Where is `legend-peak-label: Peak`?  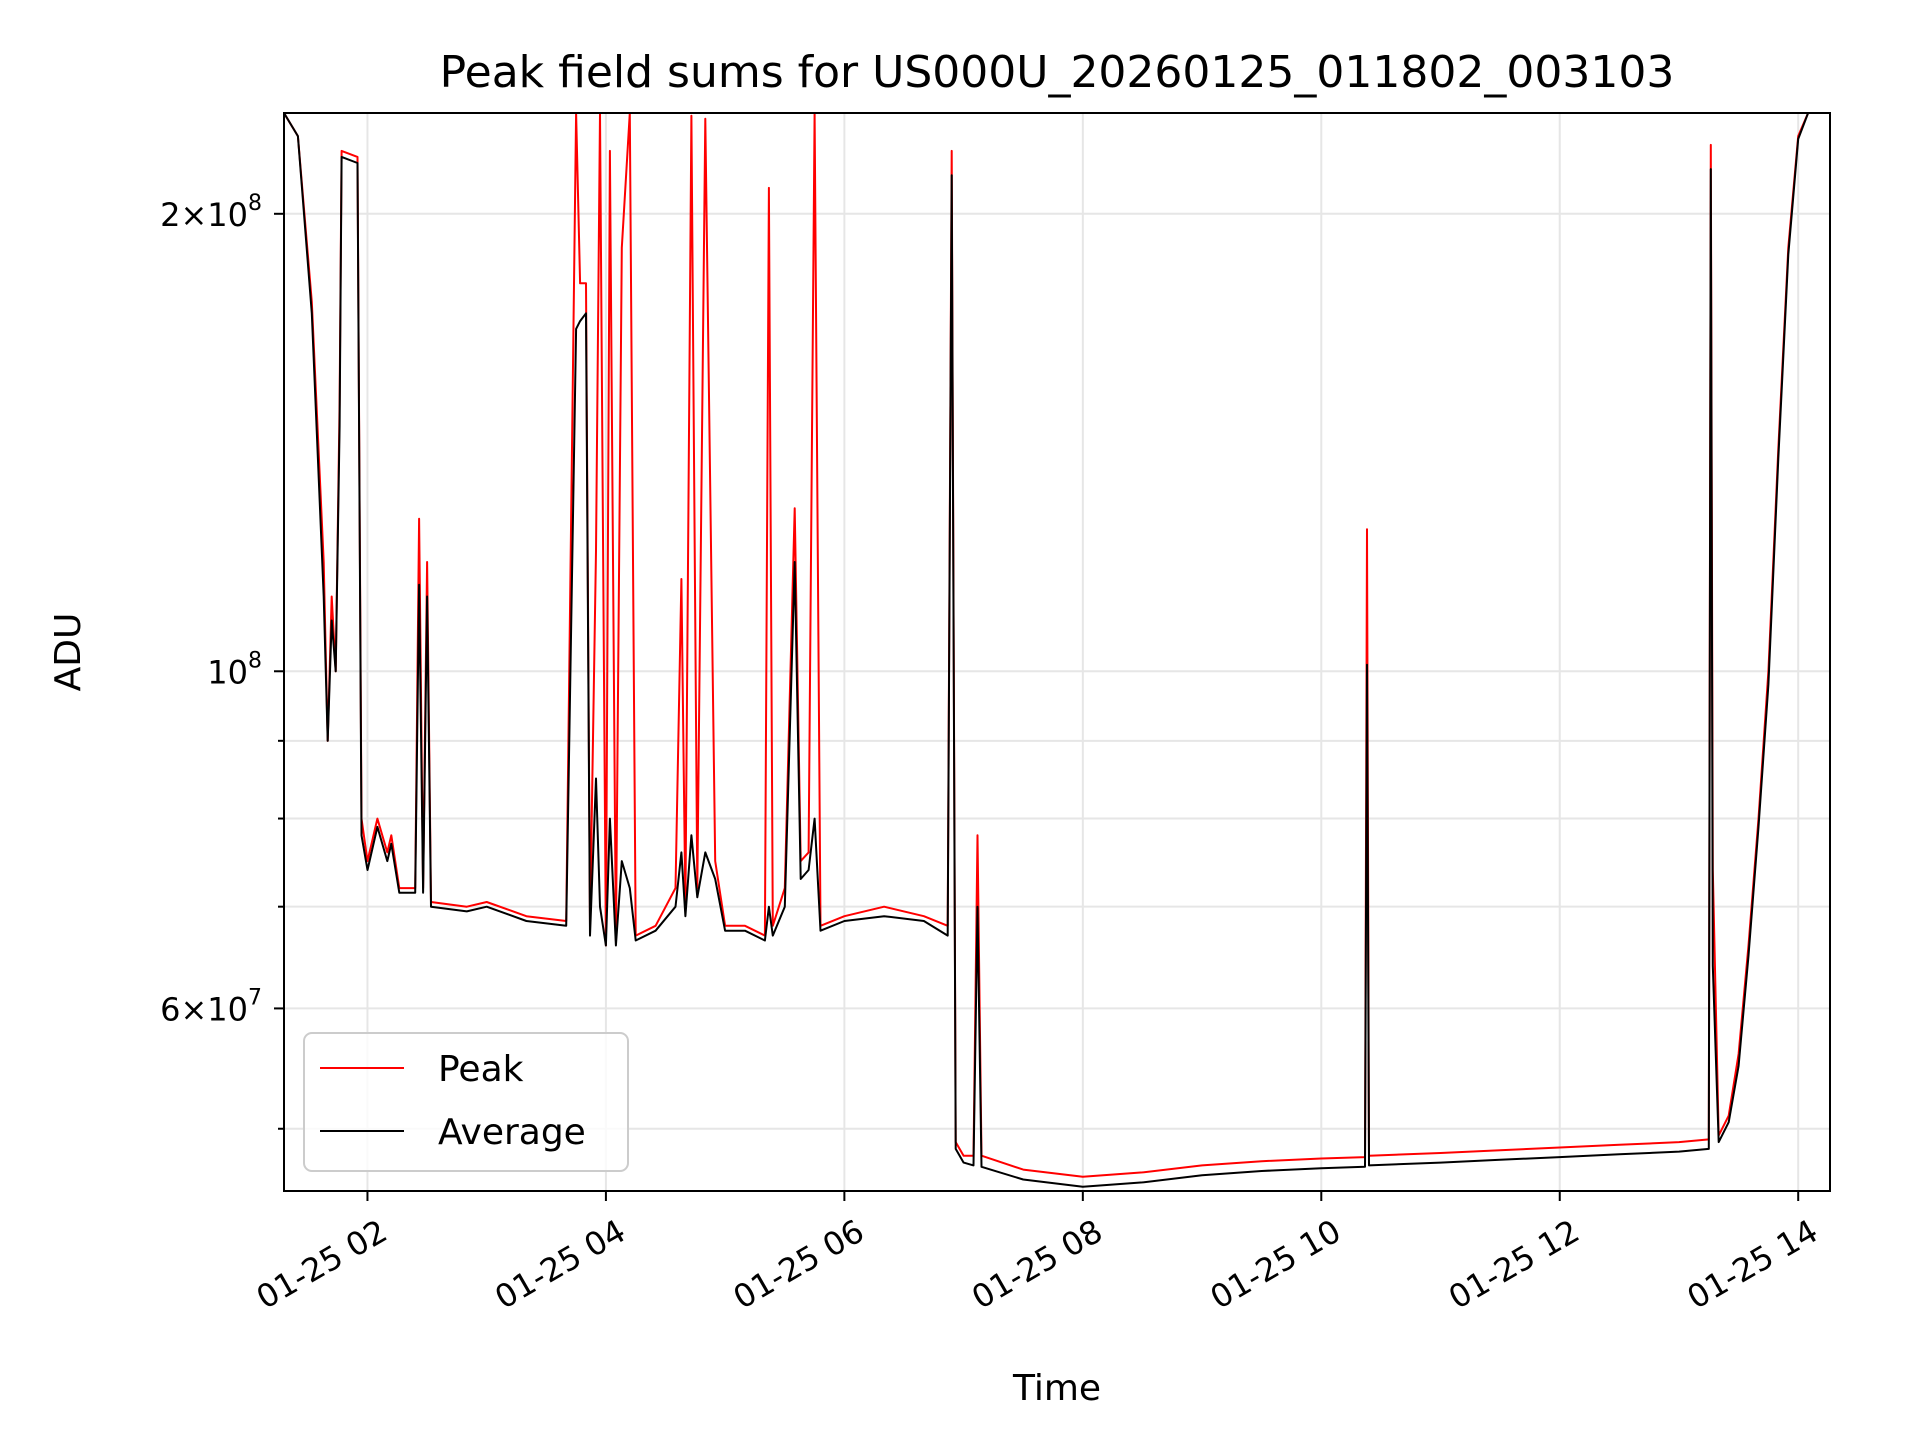
legend-peak-label: Peak is located at coordinates (481, 1069).